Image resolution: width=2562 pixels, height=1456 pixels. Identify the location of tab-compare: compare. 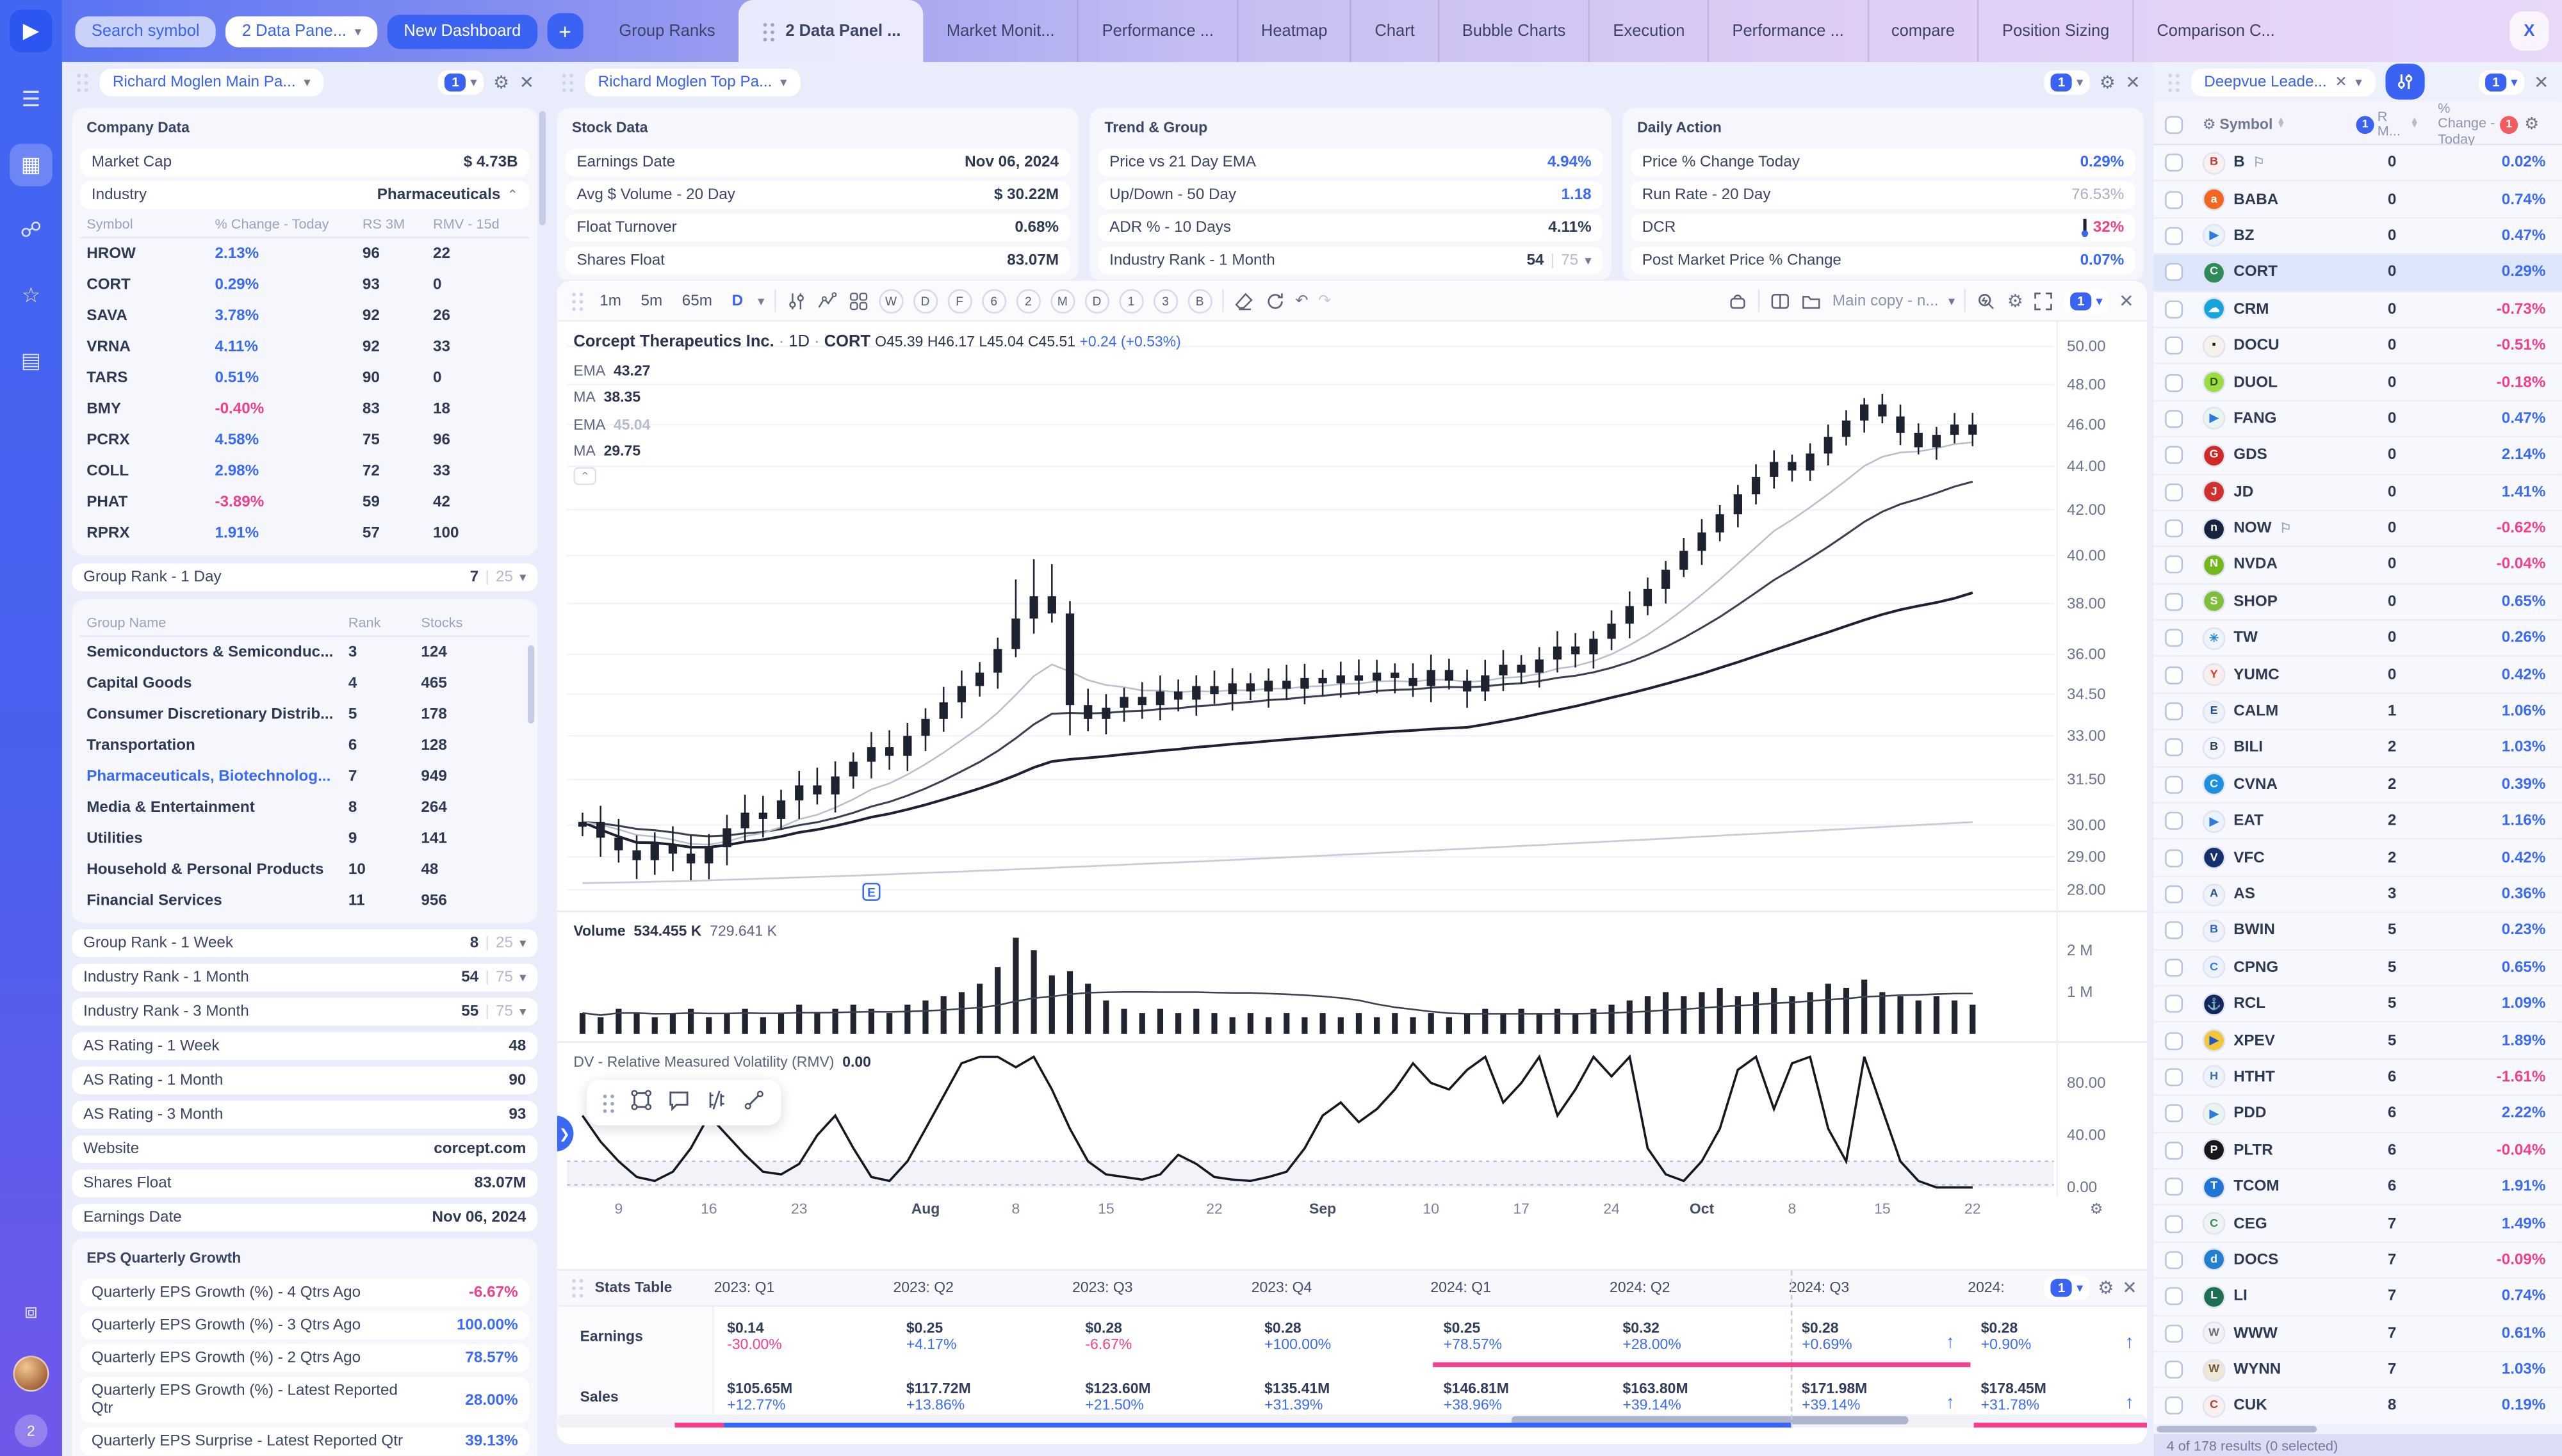
(1922, 31).